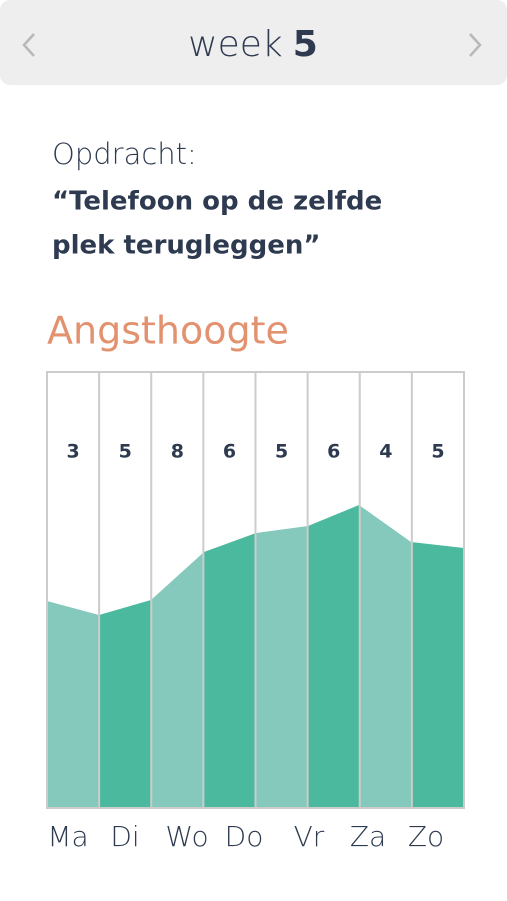  What do you see at coordinates (186, 246) in the screenshot?
I see `task-line: plek terugleggen”` at bounding box center [186, 246].